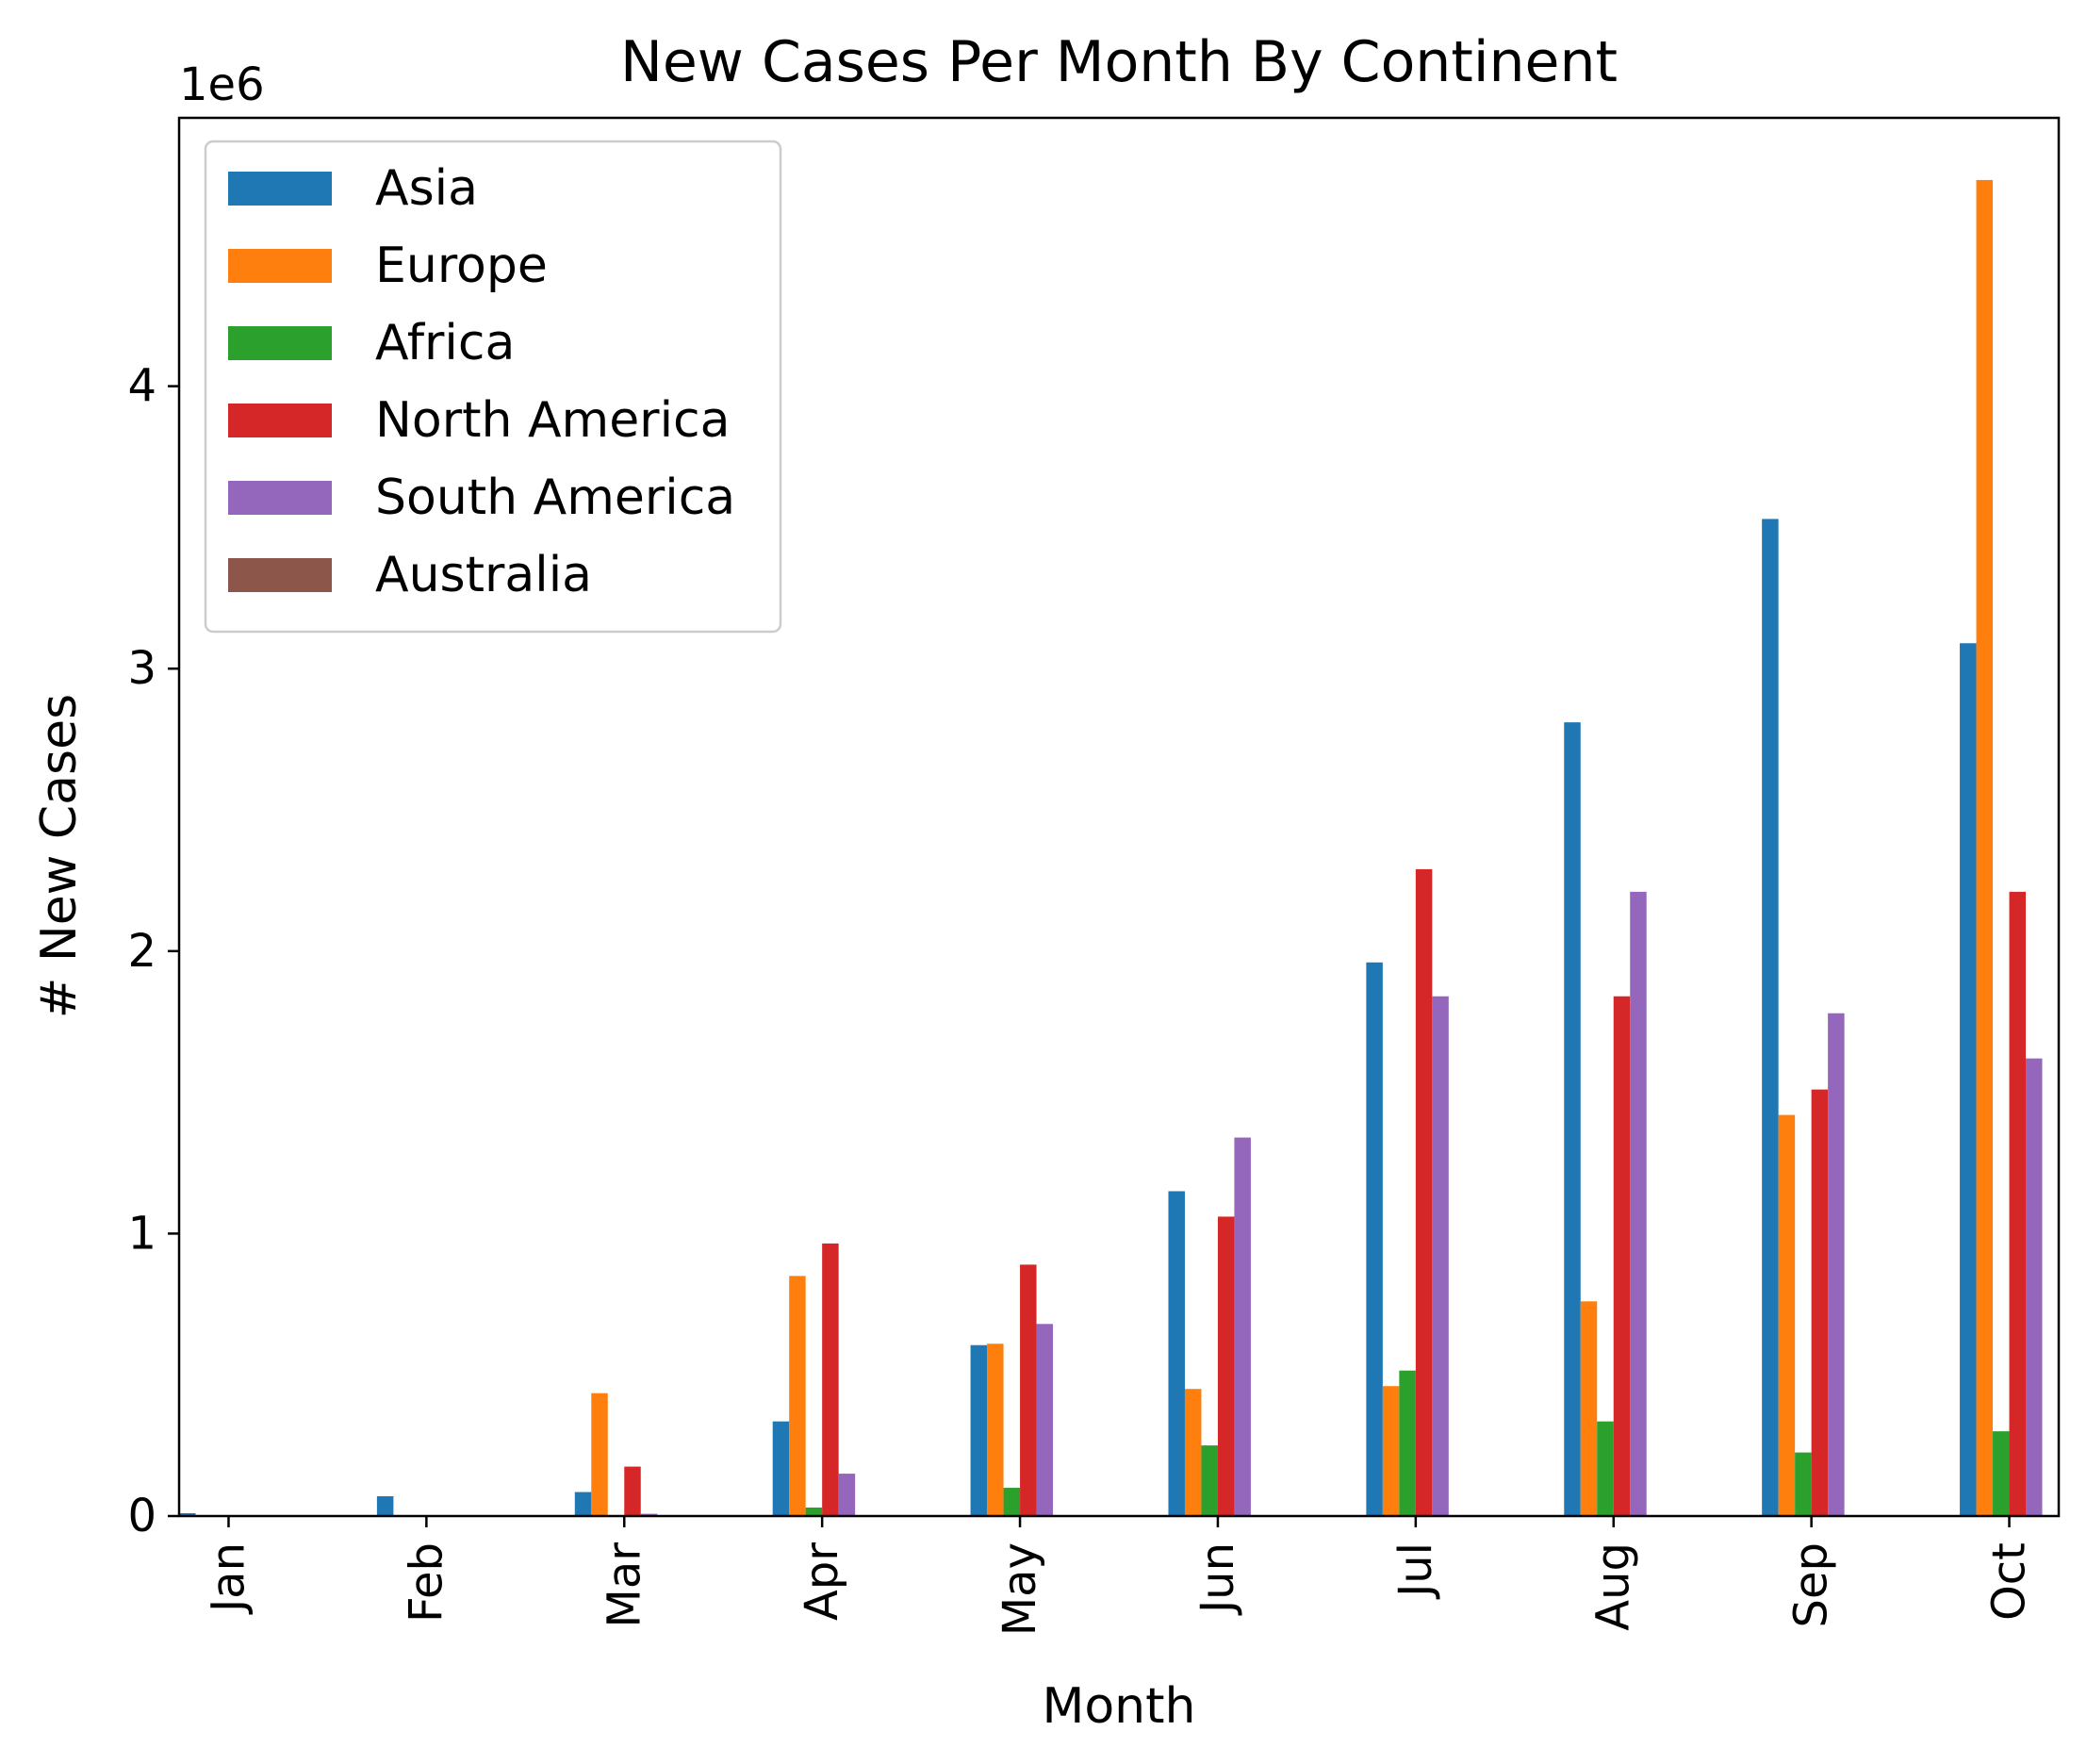 The width and height of the screenshot is (2087, 1764). What do you see at coordinates (1440, 1256) in the screenshot?
I see `bar-south-america-jul` at bounding box center [1440, 1256].